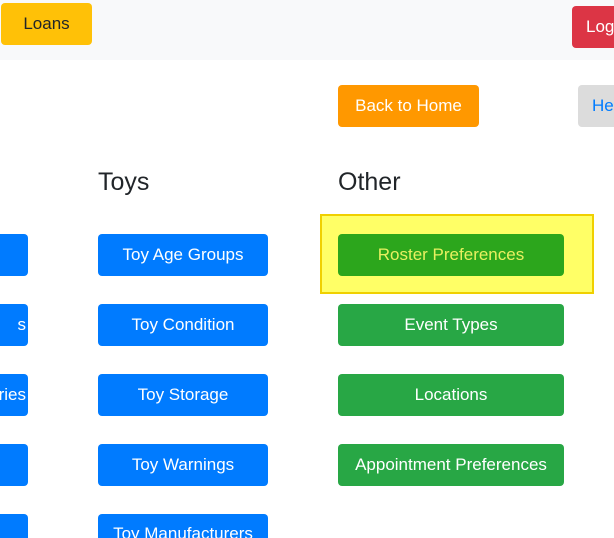  Describe the element at coordinates (124, 182) in the screenshot. I see `toys-heading: Toys` at that location.